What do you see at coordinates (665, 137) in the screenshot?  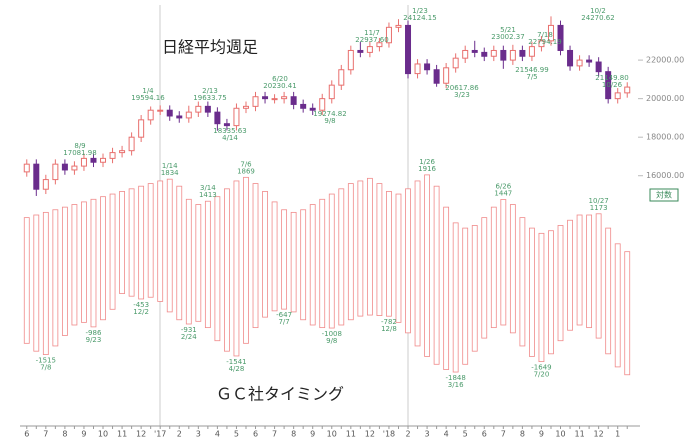 I see `y-tick-label: 18000.00` at bounding box center [665, 137].